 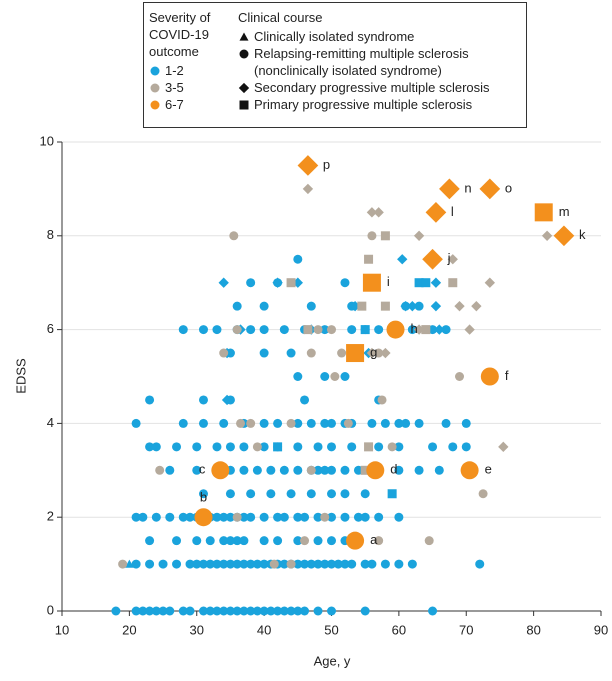 I want to click on legend-label: 1-2, so click(x=174, y=70).